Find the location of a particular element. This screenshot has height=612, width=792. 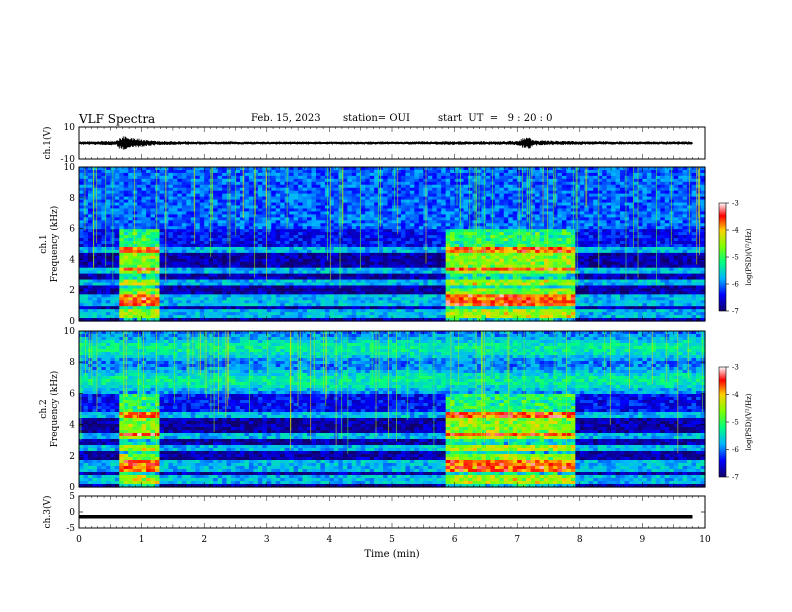

ch2-y-label: ch.2 is located at coordinates (44, 408).